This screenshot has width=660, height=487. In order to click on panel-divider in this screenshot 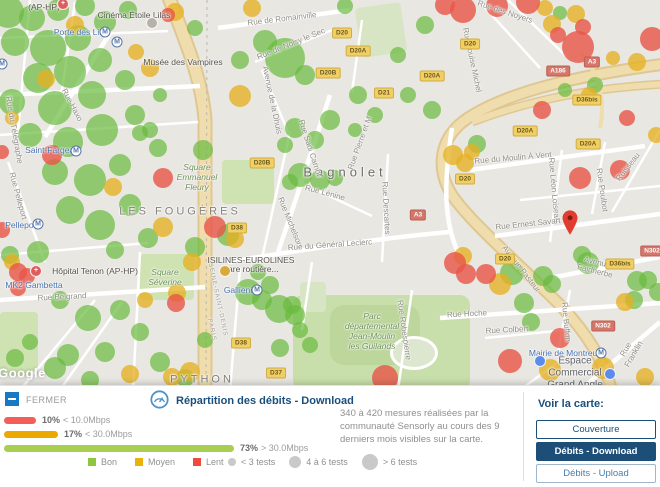, I will do `click(523, 436)`.